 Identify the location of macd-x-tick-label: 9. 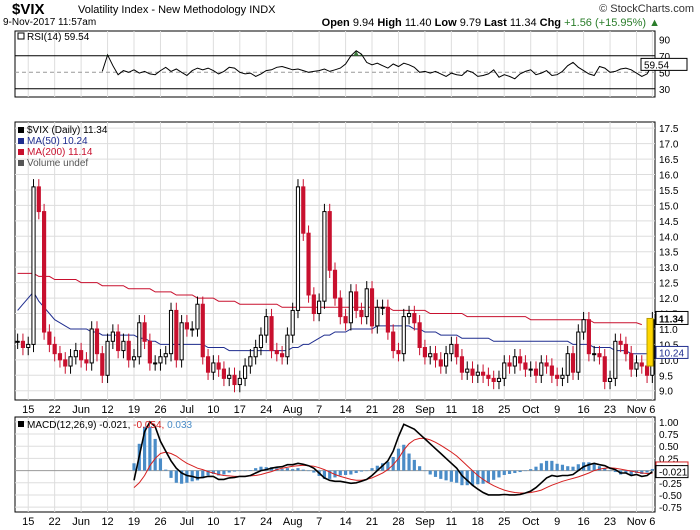
(557, 522).